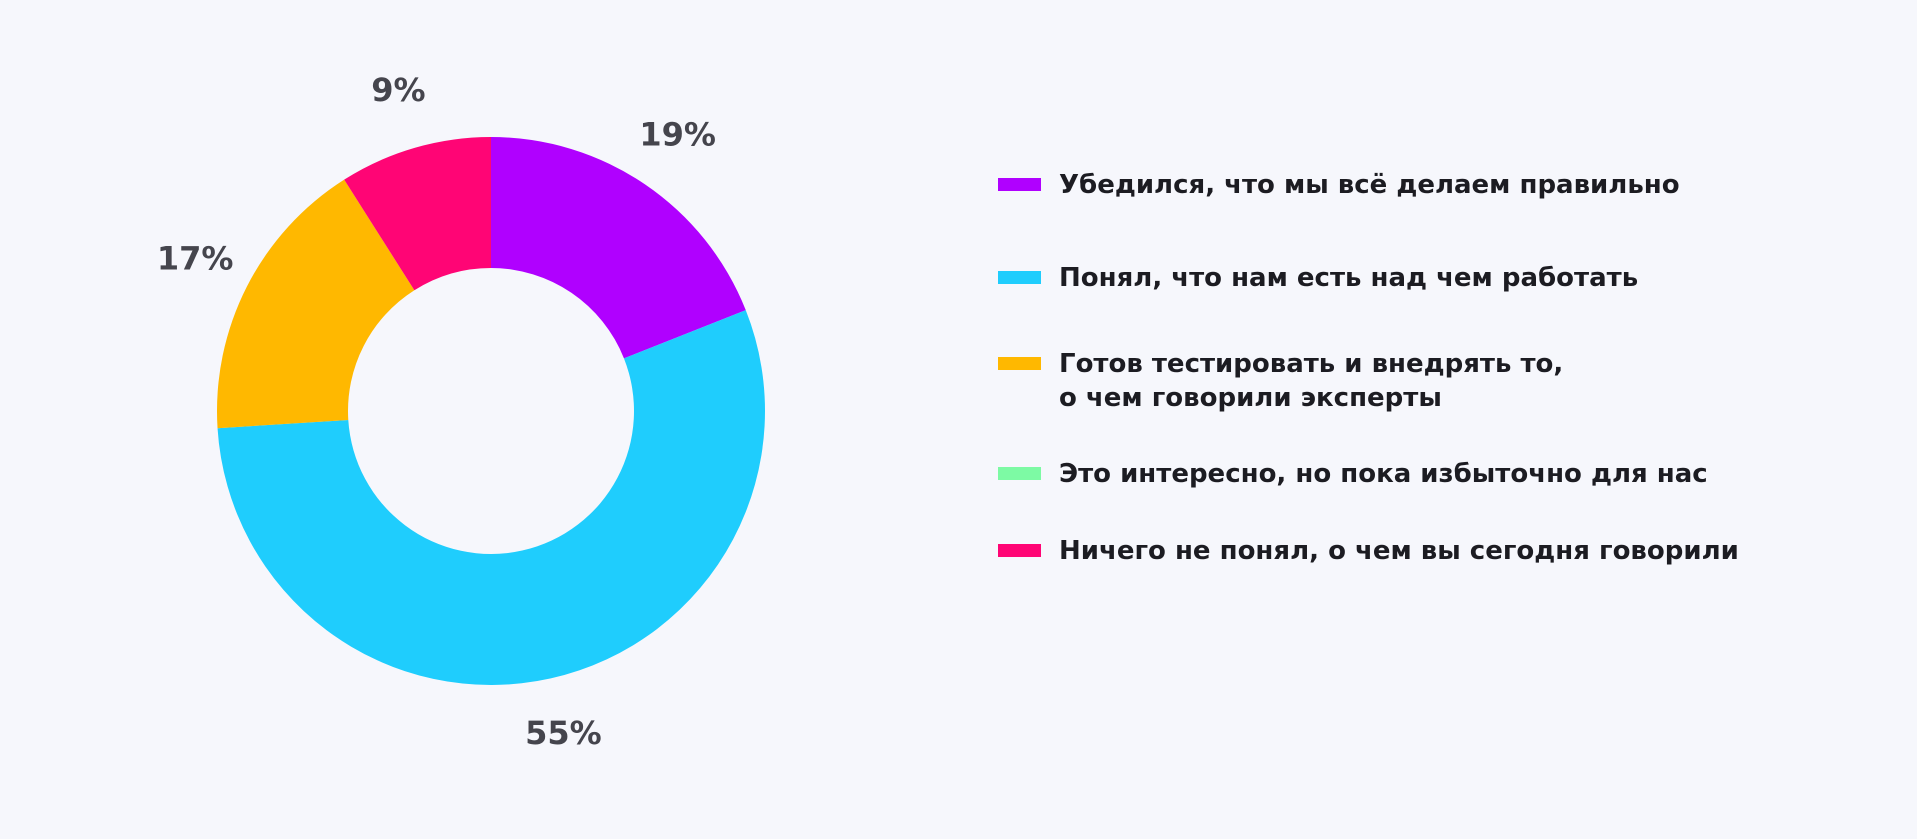  What do you see at coordinates (398, 90) in the screenshot?
I see `slice-percent-label: 9%` at bounding box center [398, 90].